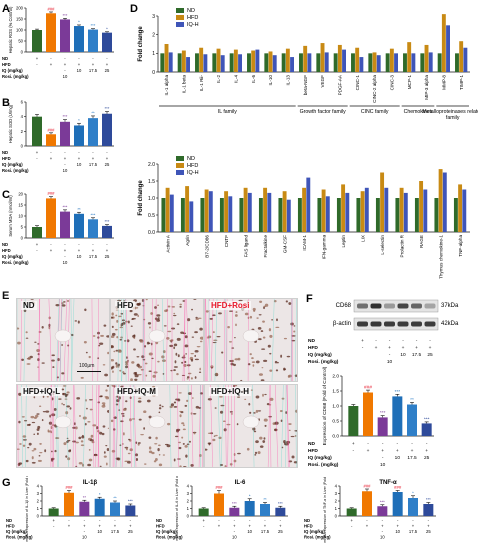 This screenshot has width=482, height=550. What do you see at coordinates (6, 483) in the screenshot?
I see `panel-letter: G` at bounding box center [6, 483].